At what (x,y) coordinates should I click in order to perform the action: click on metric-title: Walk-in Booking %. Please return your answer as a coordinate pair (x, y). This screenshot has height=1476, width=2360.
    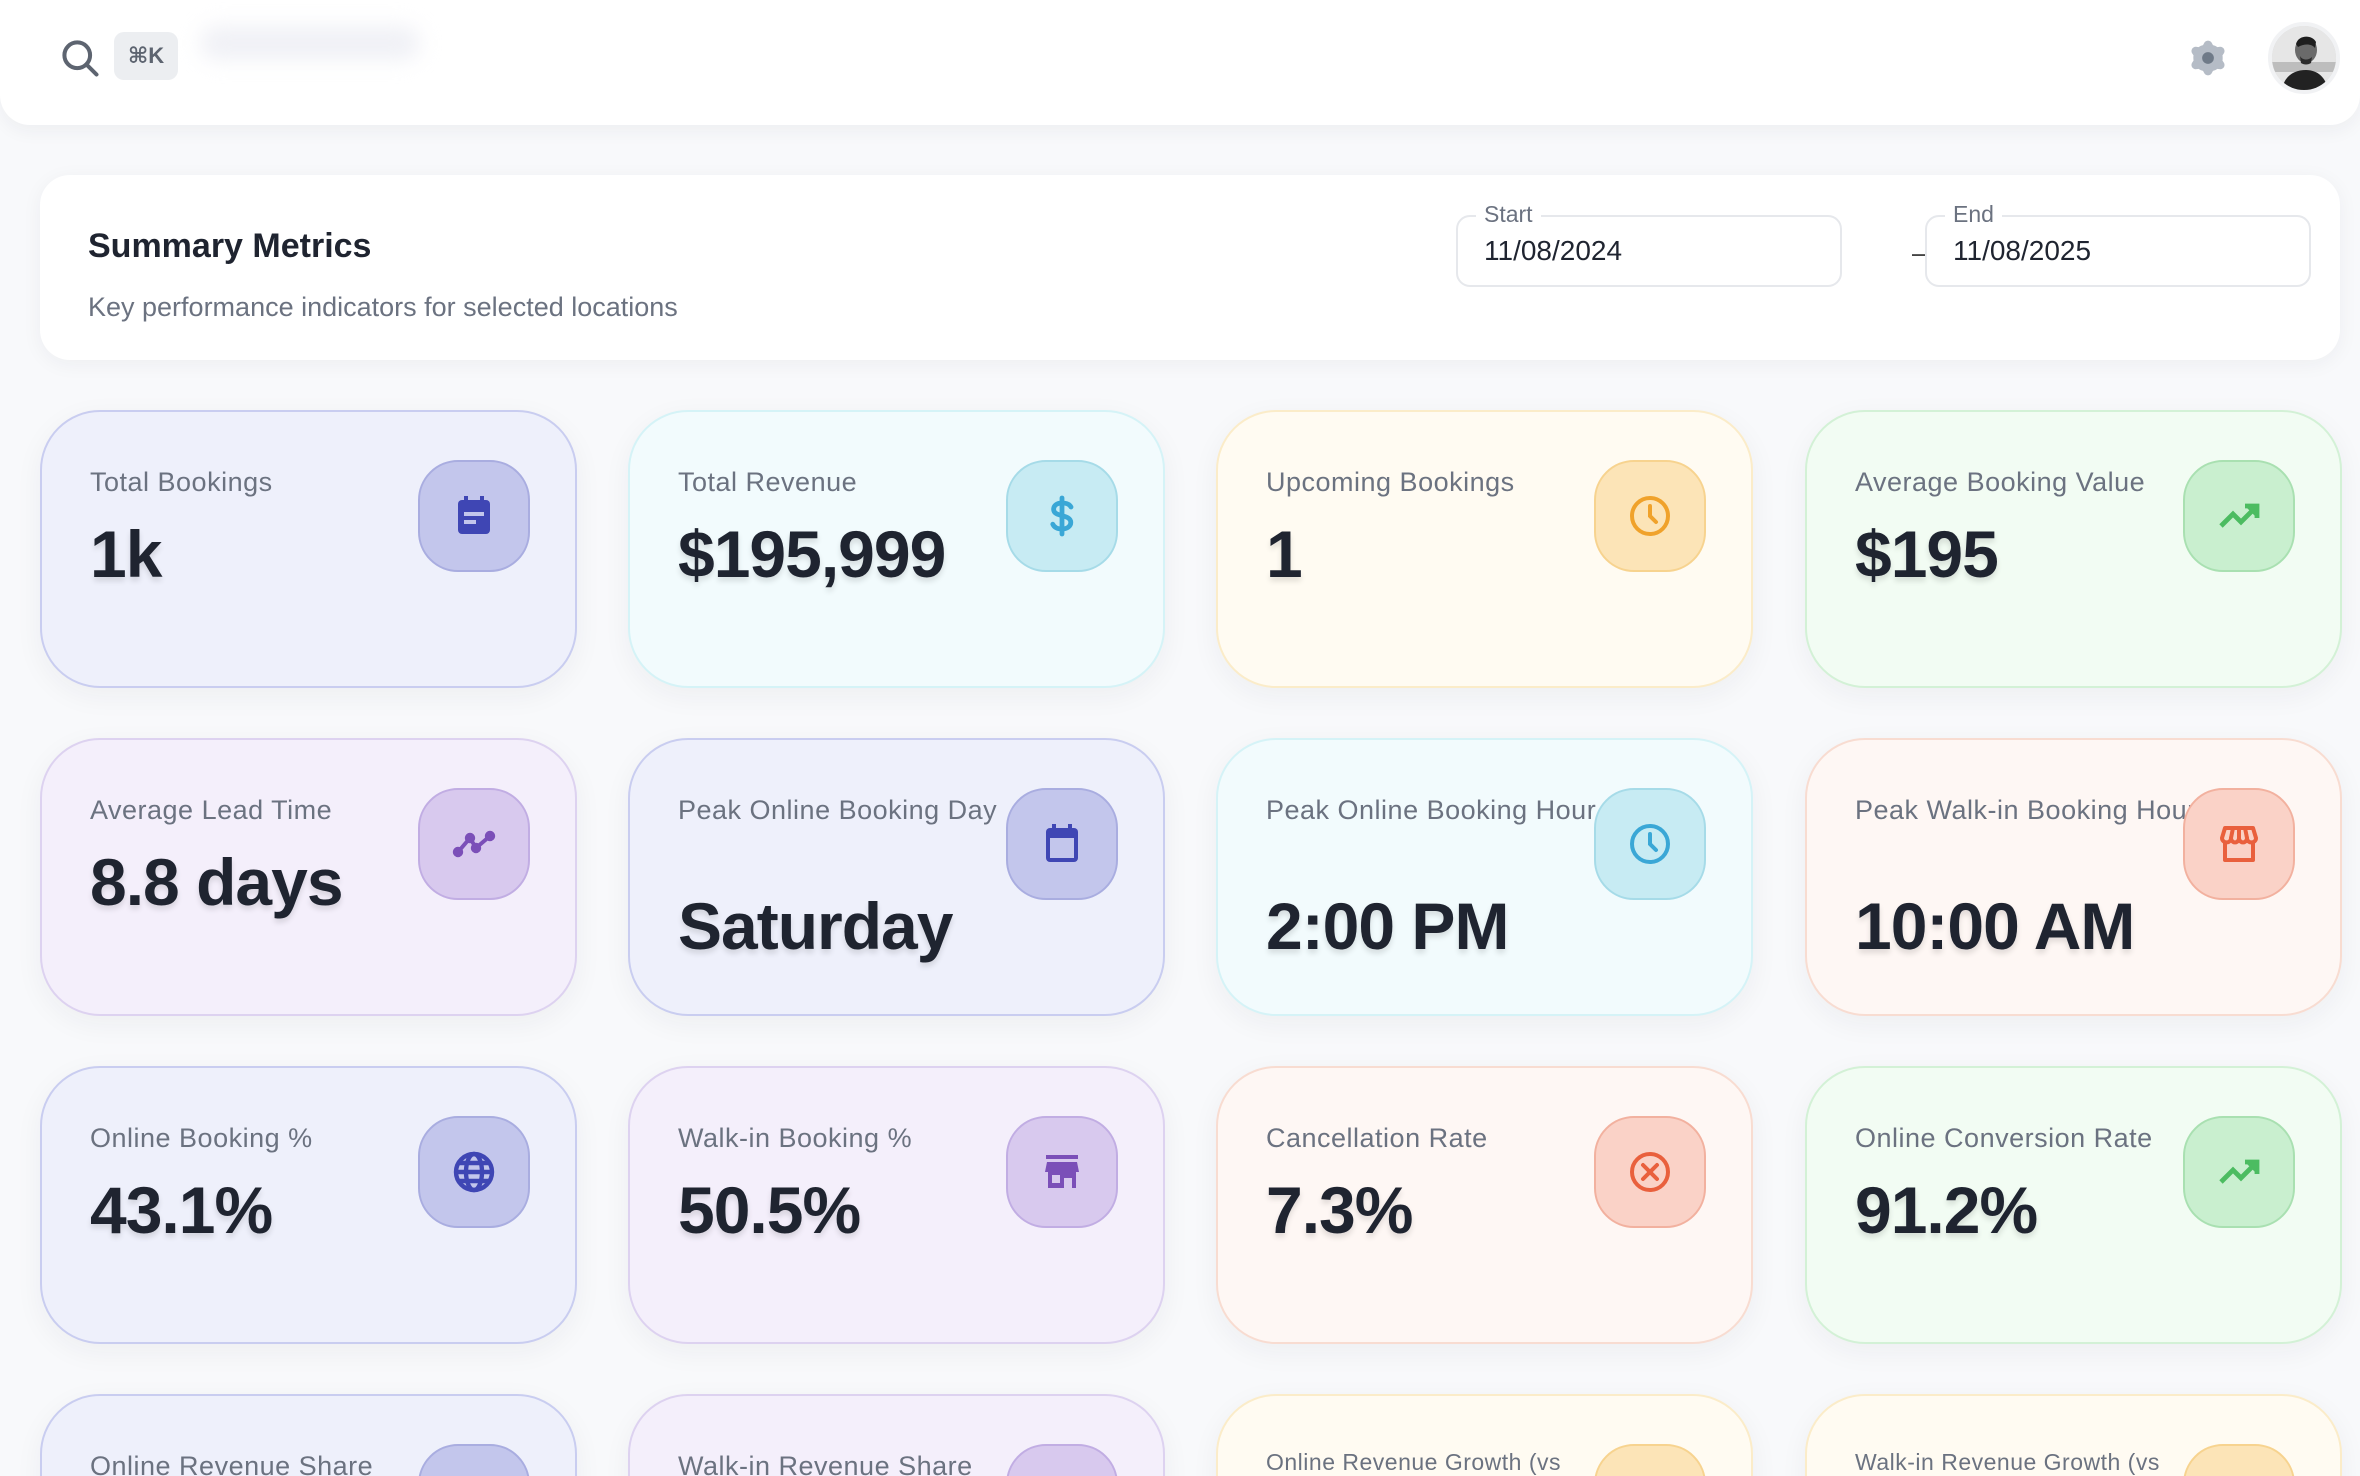
    Looking at the image, I should click on (795, 1138).